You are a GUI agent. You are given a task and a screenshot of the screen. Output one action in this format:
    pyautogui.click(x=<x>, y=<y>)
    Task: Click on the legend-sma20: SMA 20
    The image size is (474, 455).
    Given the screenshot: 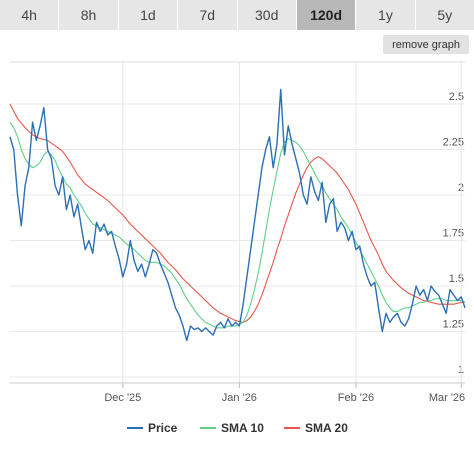 What is the action you would take?
    pyautogui.click(x=316, y=428)
    